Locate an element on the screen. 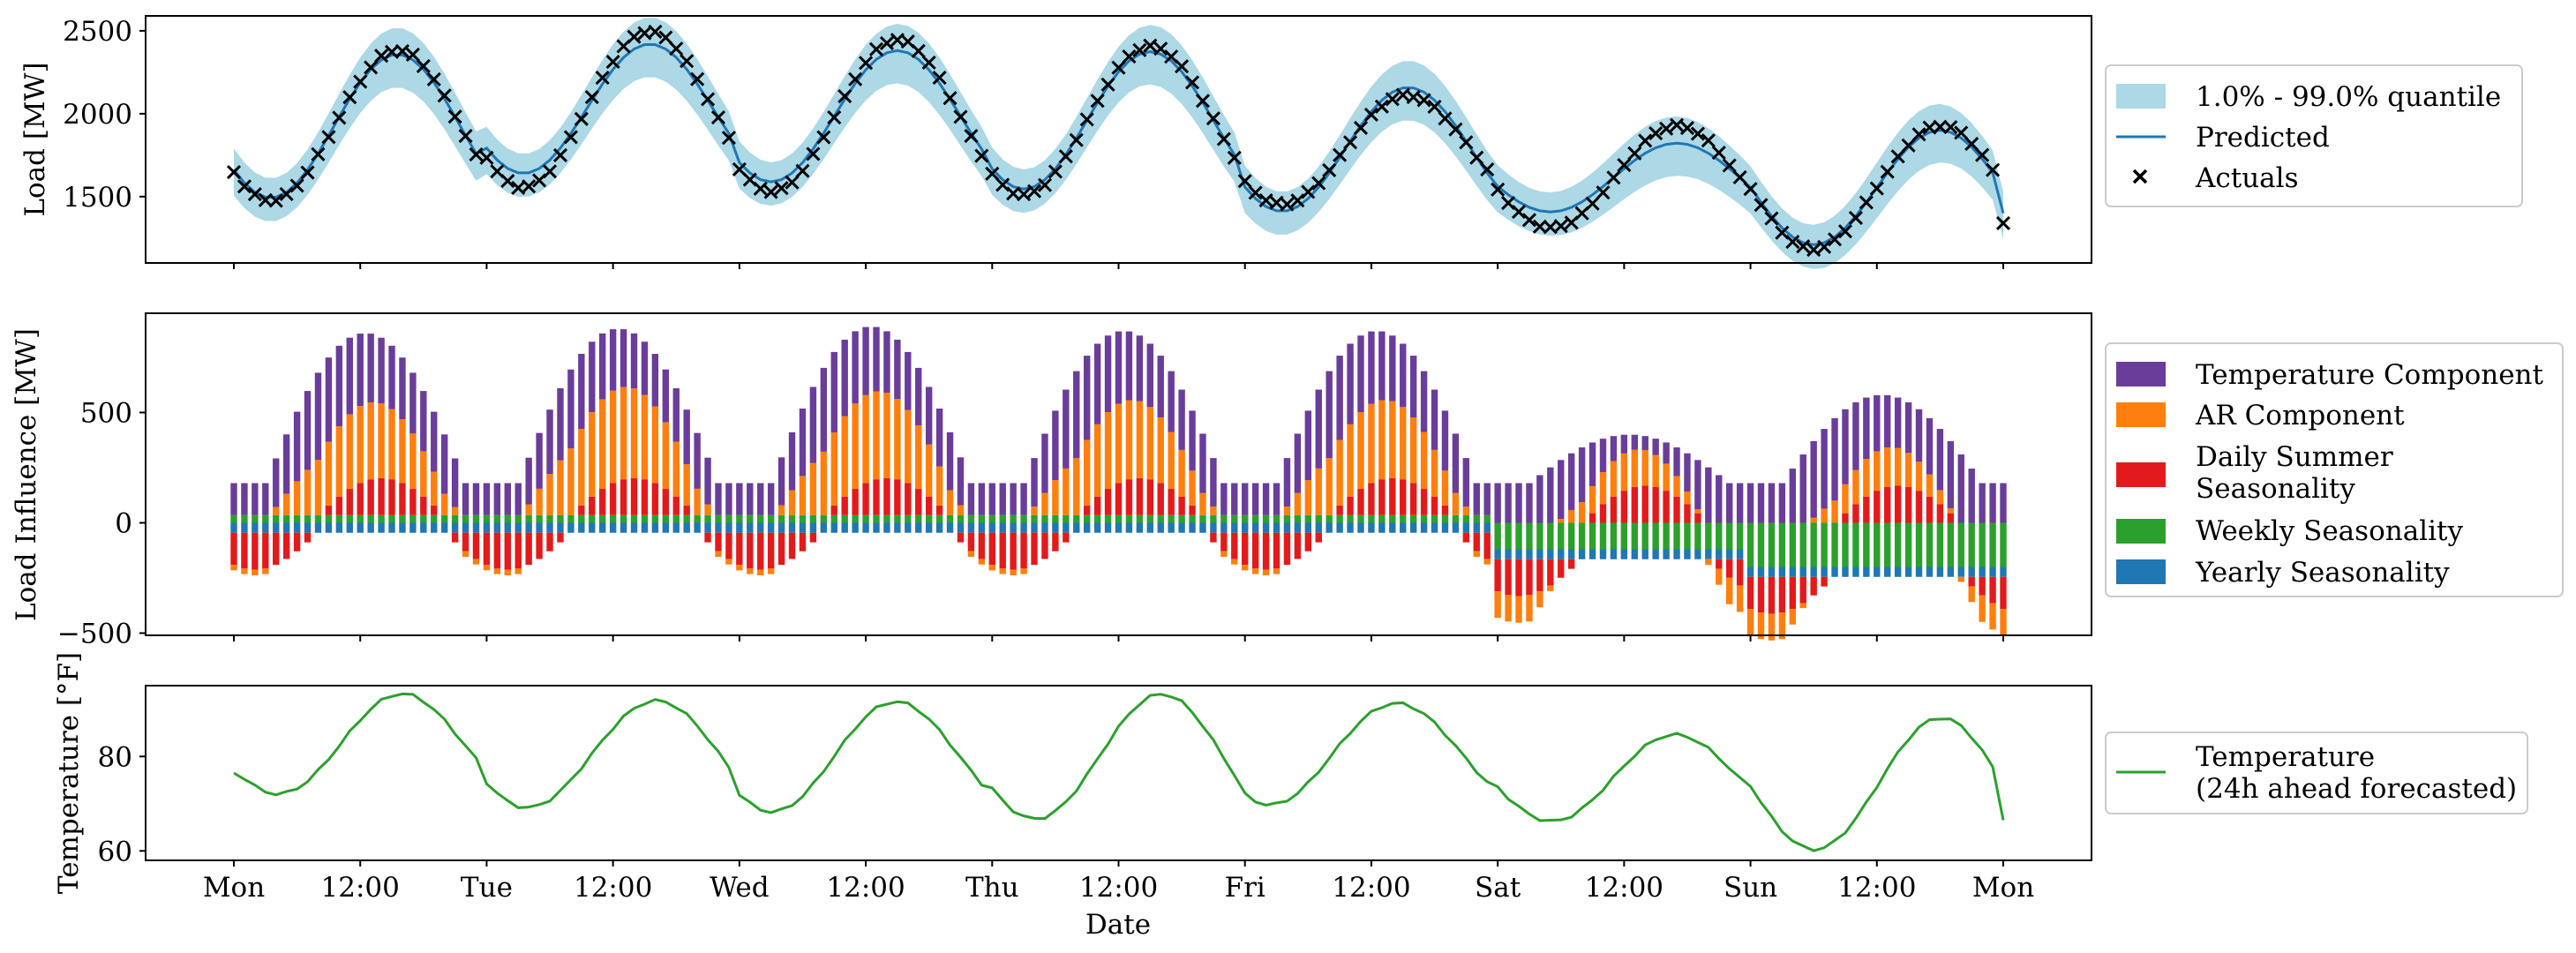  legend-swatch-weekly is located at coordinates (2141, 532).